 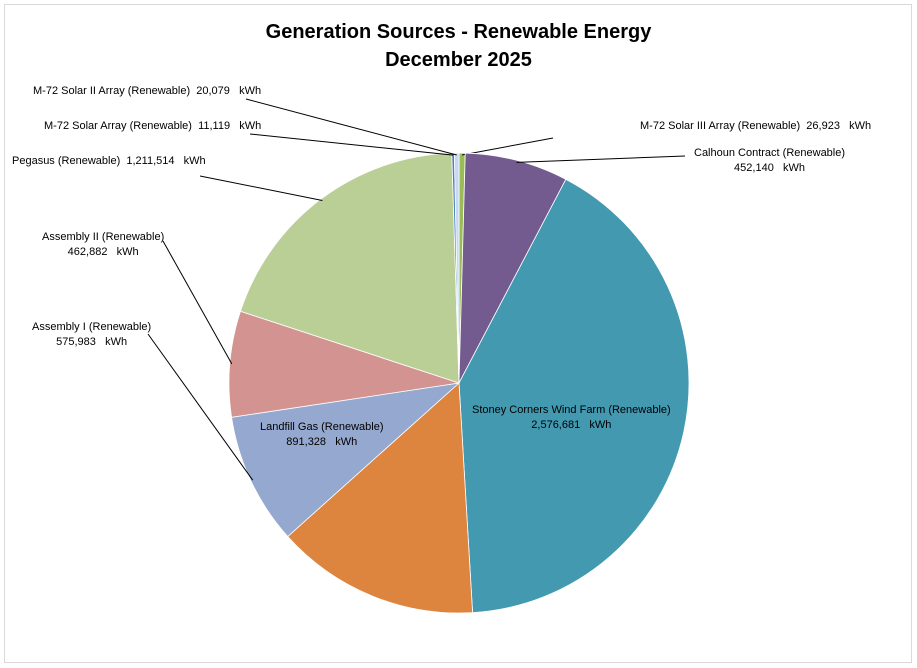 I want to click on chart-title-line-1: Generation Sources - Renewable Energy, so click(x=458, y=32).